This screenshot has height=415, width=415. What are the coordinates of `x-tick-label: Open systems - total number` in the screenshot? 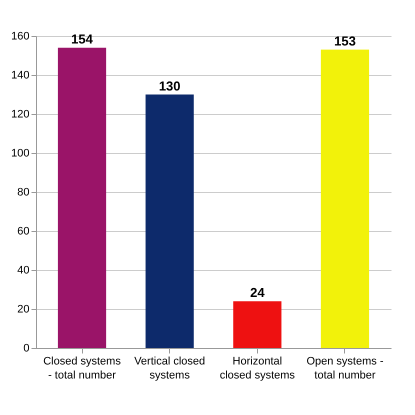 It's located at (345, 369).